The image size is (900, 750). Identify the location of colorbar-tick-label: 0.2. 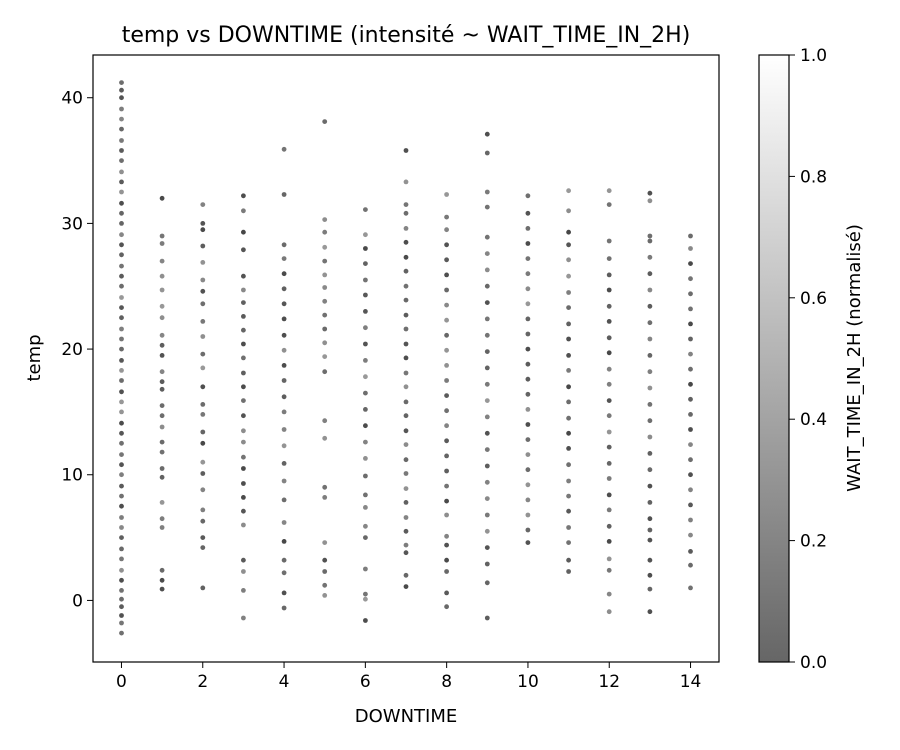
(813, 542).